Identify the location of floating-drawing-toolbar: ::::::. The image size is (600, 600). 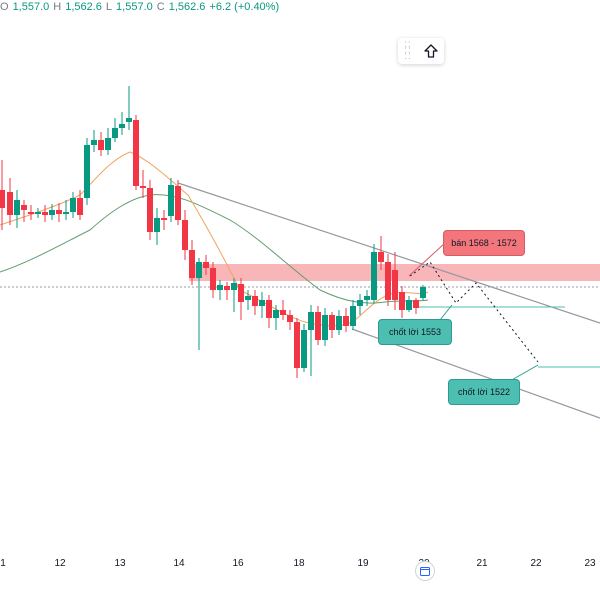
(421, 51).